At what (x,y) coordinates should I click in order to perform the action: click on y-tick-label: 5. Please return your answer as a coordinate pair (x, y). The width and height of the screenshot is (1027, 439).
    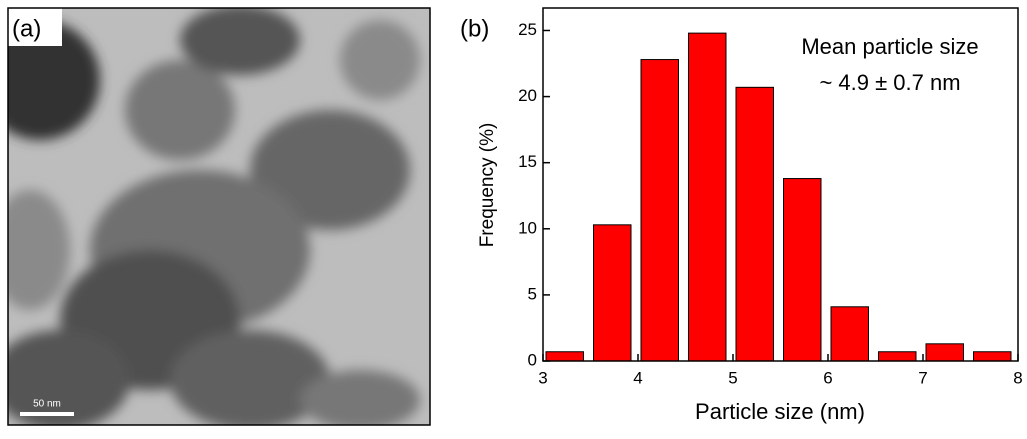
    Looking at the image, I should click on (532, 293).